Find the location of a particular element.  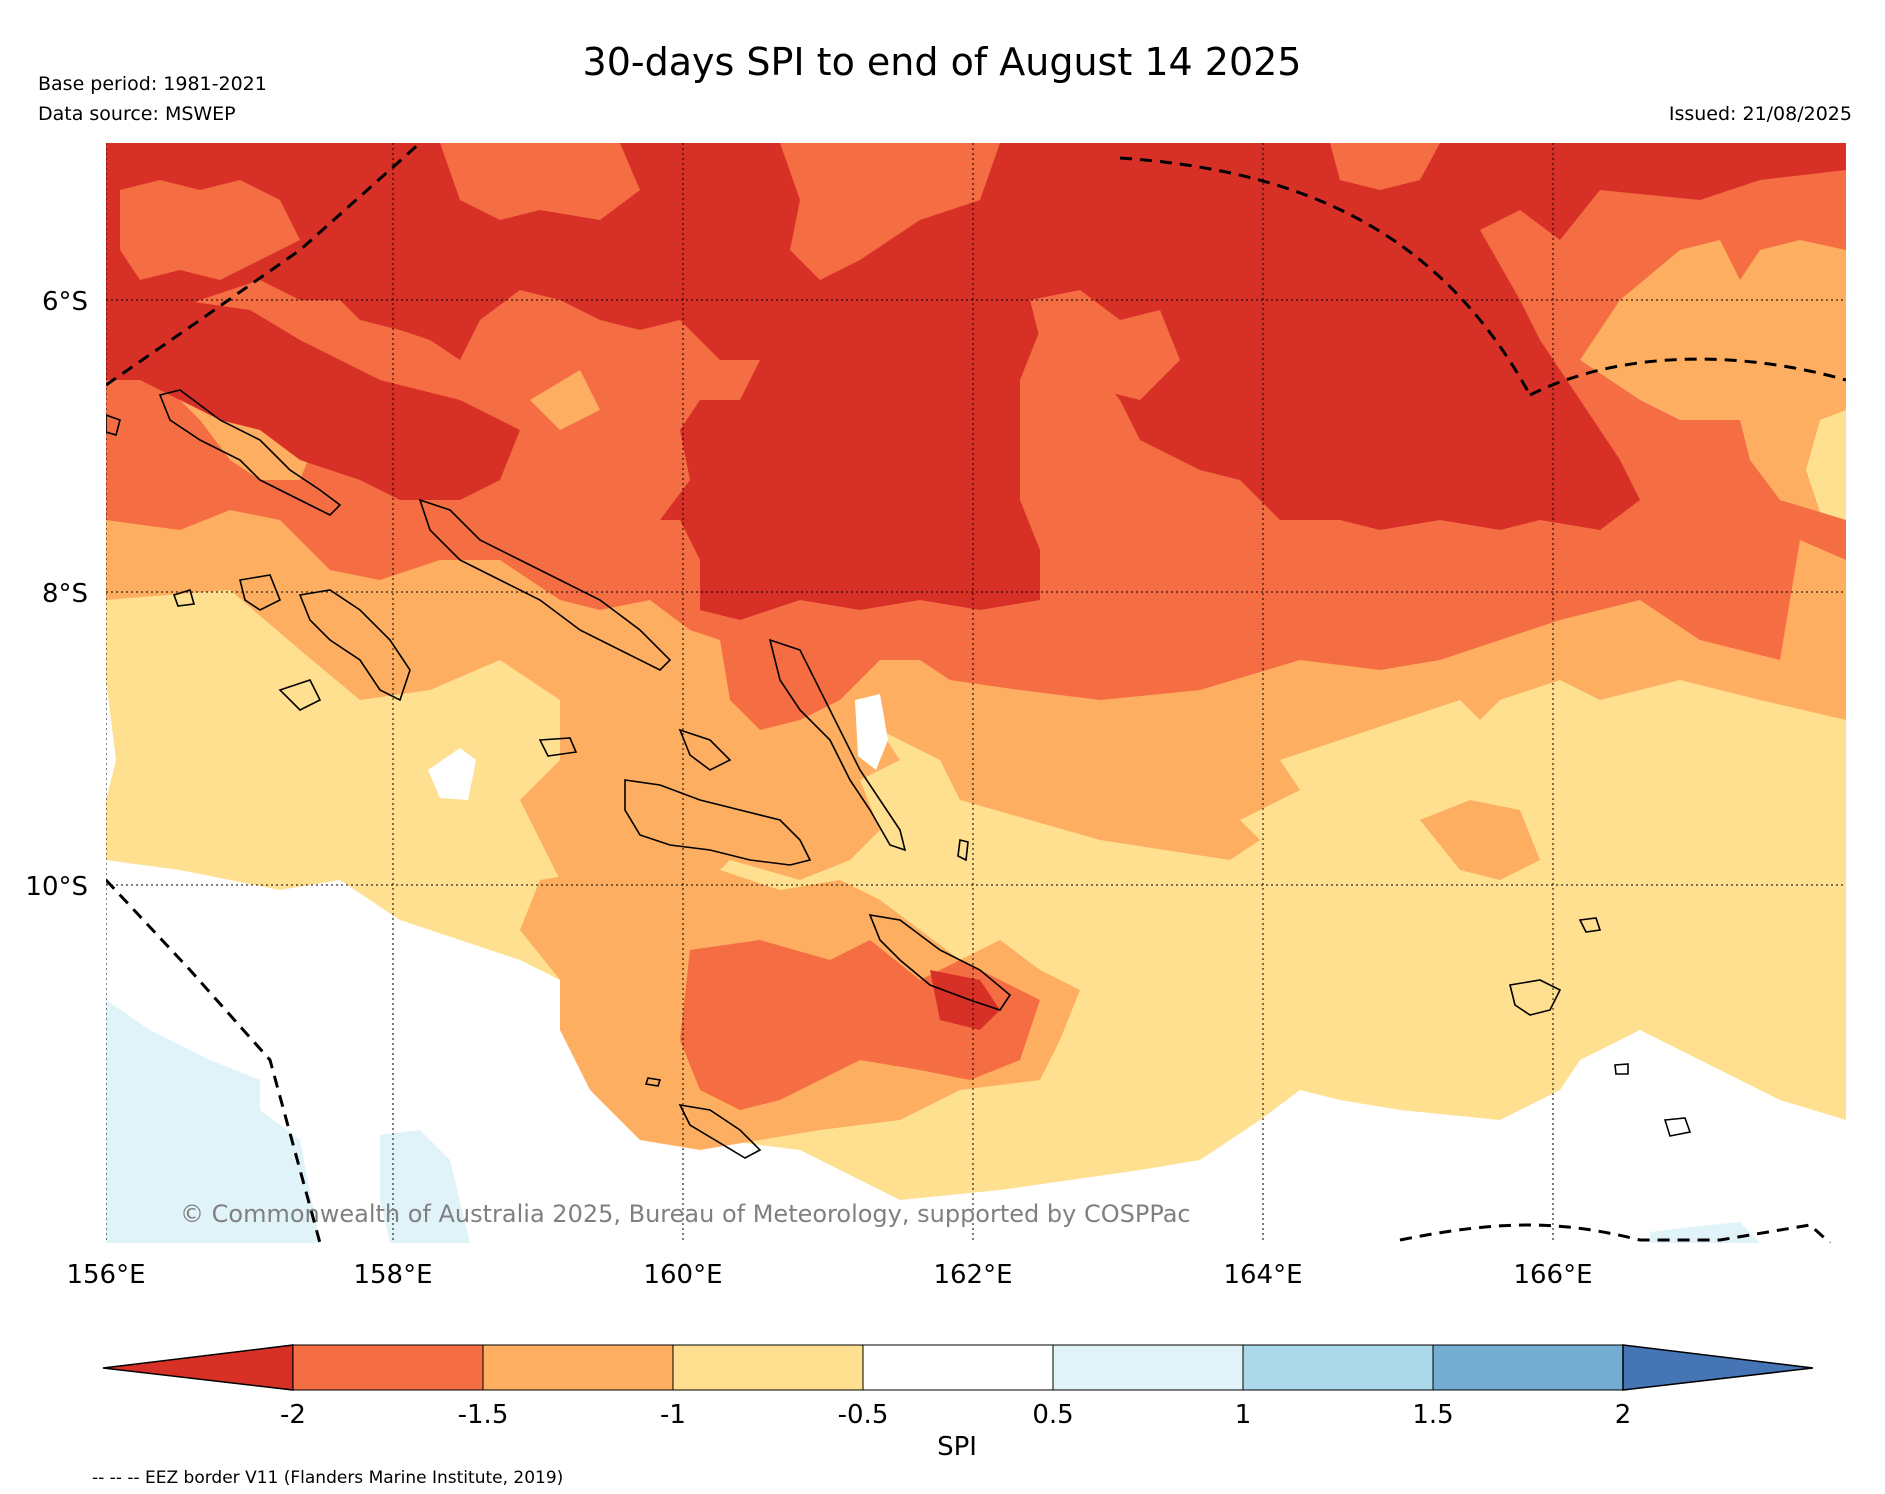

colorbar-tick-label: -1.5 is located at coordinates (483, 1415).